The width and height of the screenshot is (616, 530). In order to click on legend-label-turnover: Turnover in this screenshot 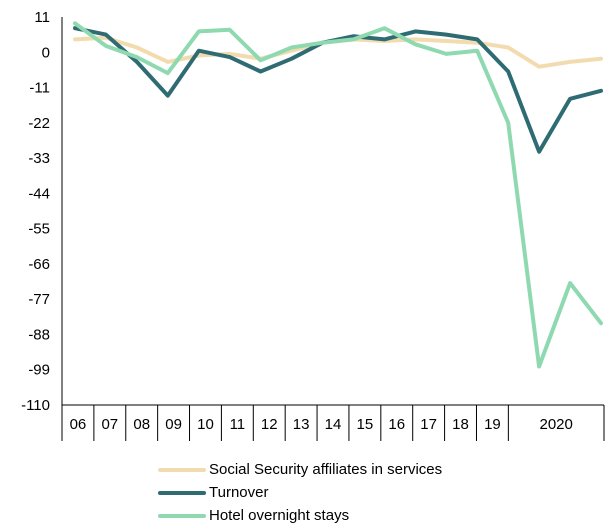, I will do `click(239, 492)`.